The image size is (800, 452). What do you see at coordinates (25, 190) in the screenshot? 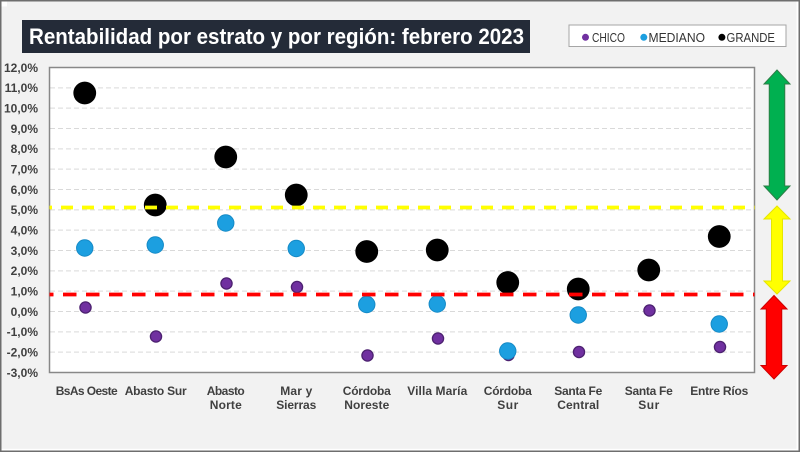
I see `svg-text: 6,0%` at bounding box center [25, 190].